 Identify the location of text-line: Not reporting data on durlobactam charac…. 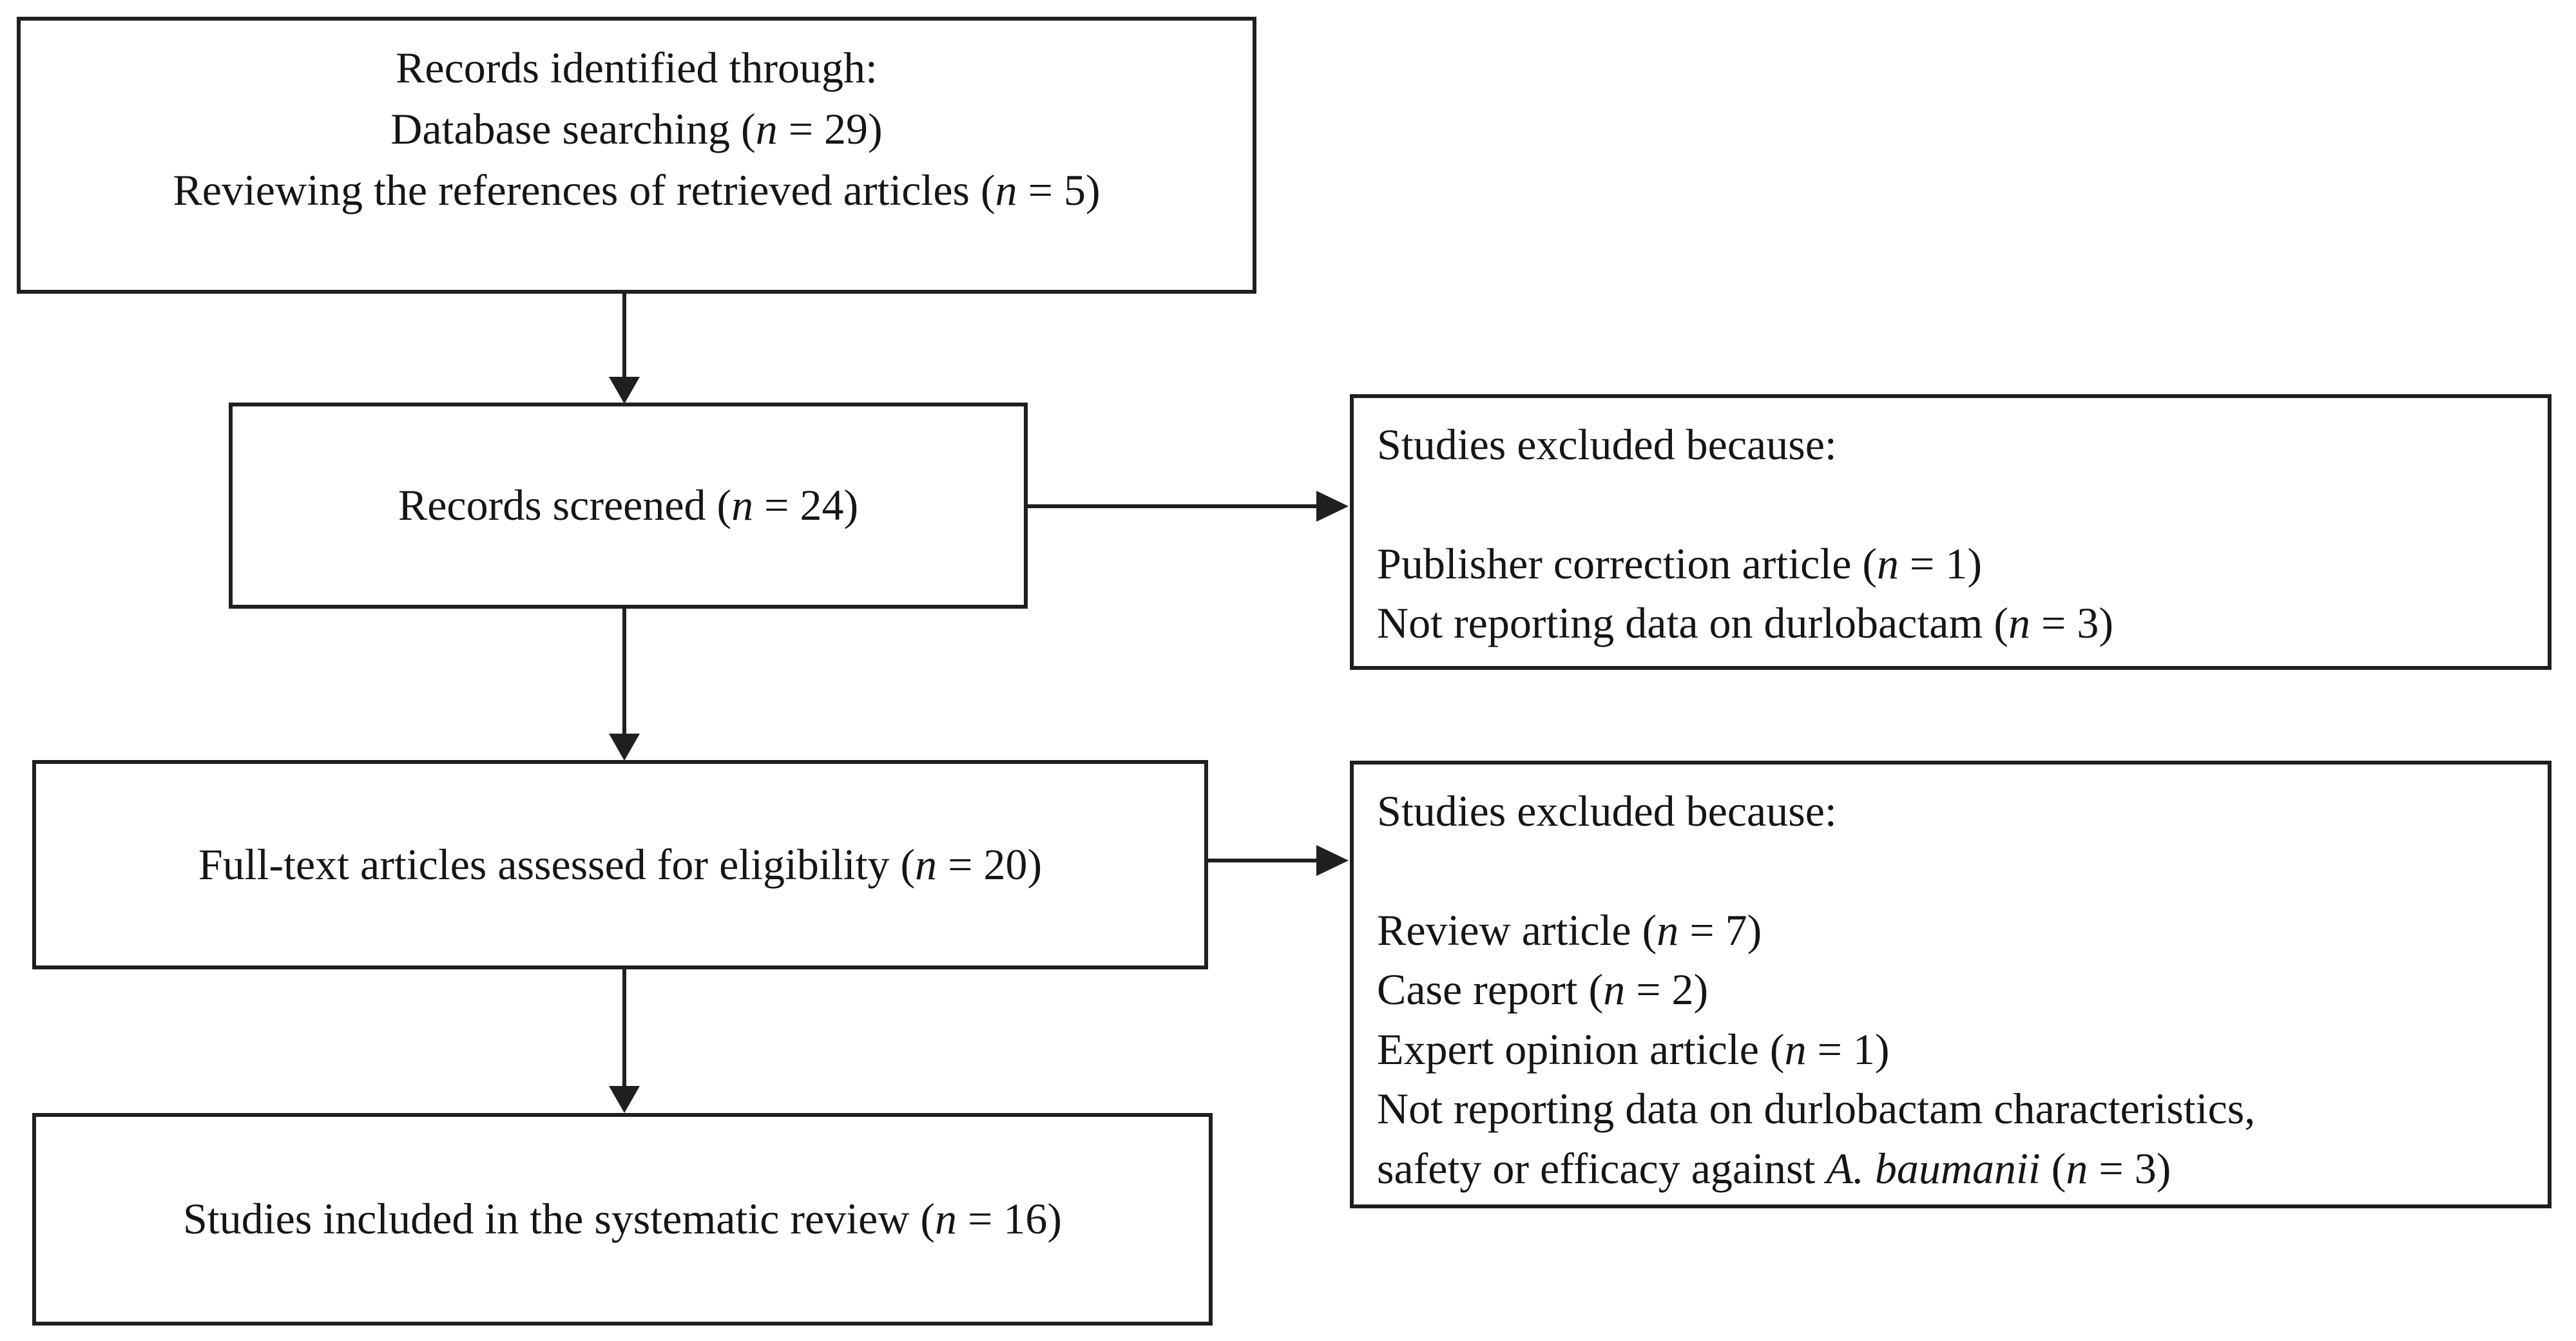
(1951, 1108).